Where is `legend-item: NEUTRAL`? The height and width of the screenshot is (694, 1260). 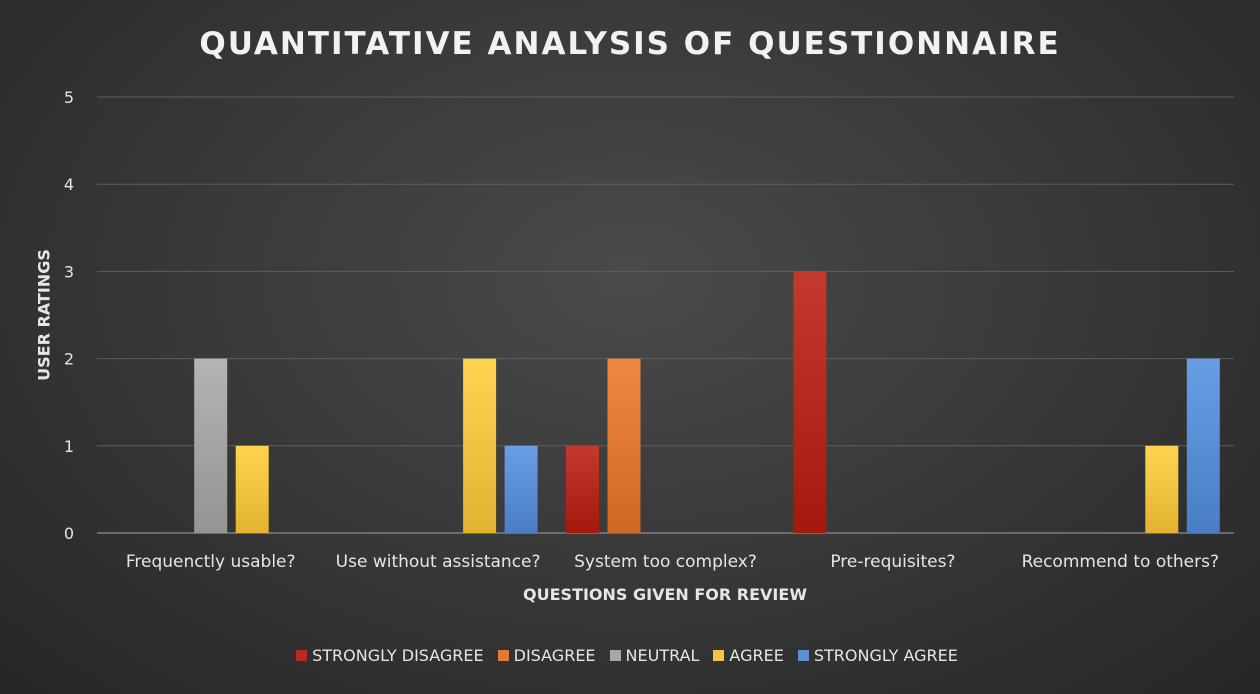
legend-item: NEUTRAL is located at coordinates (654, 655).